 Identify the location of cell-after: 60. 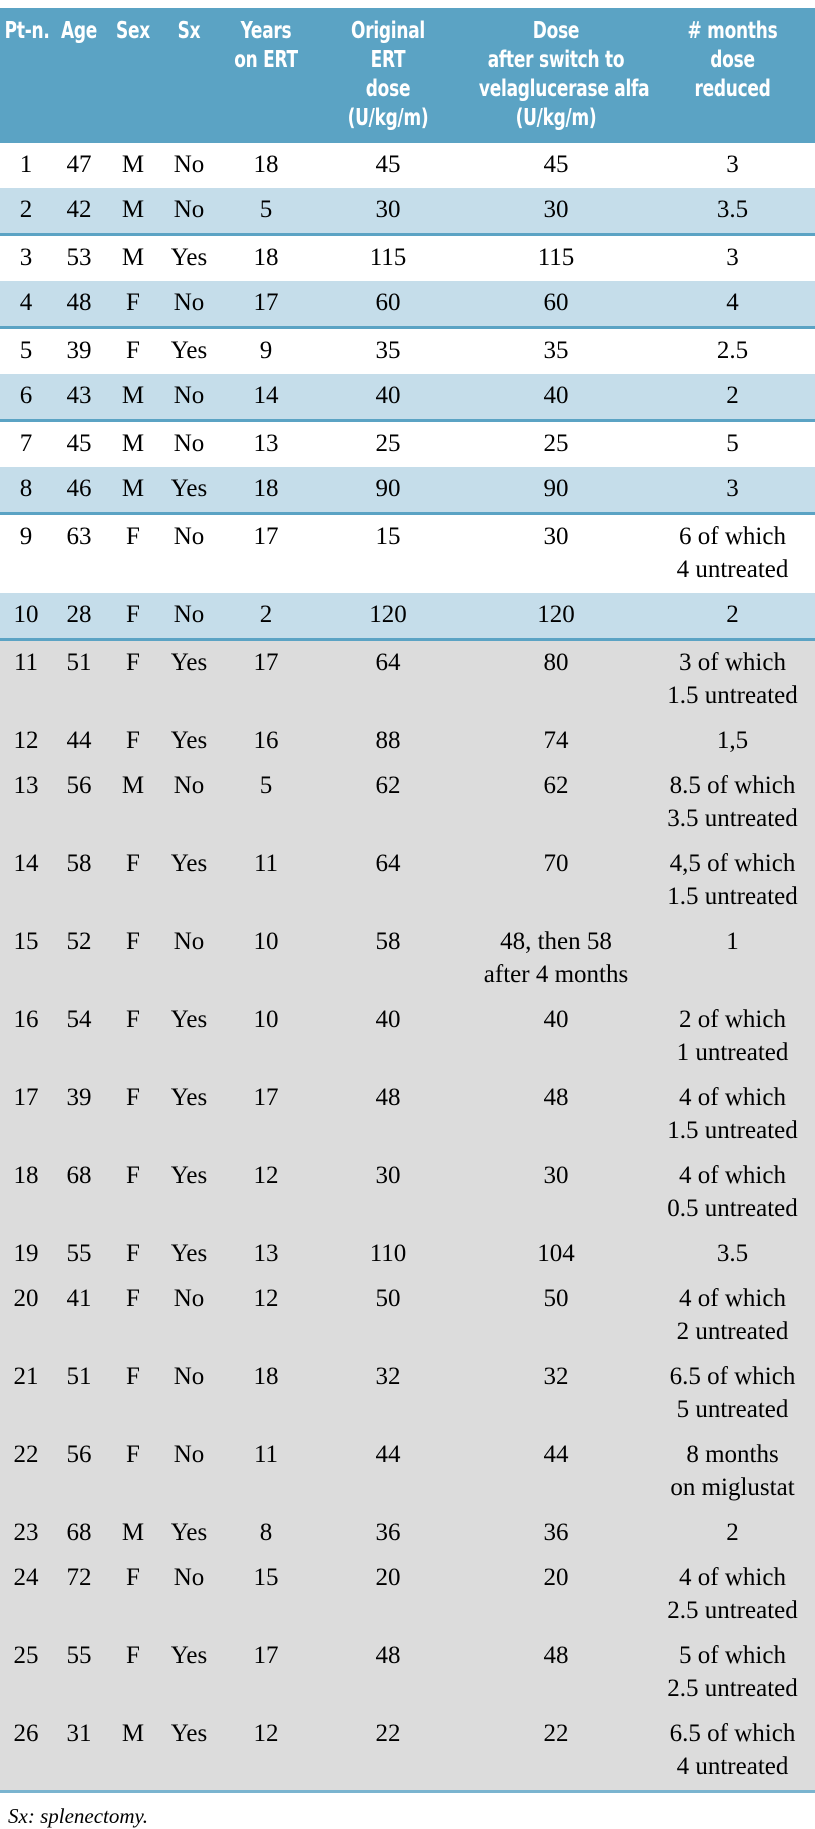
(556, 305).